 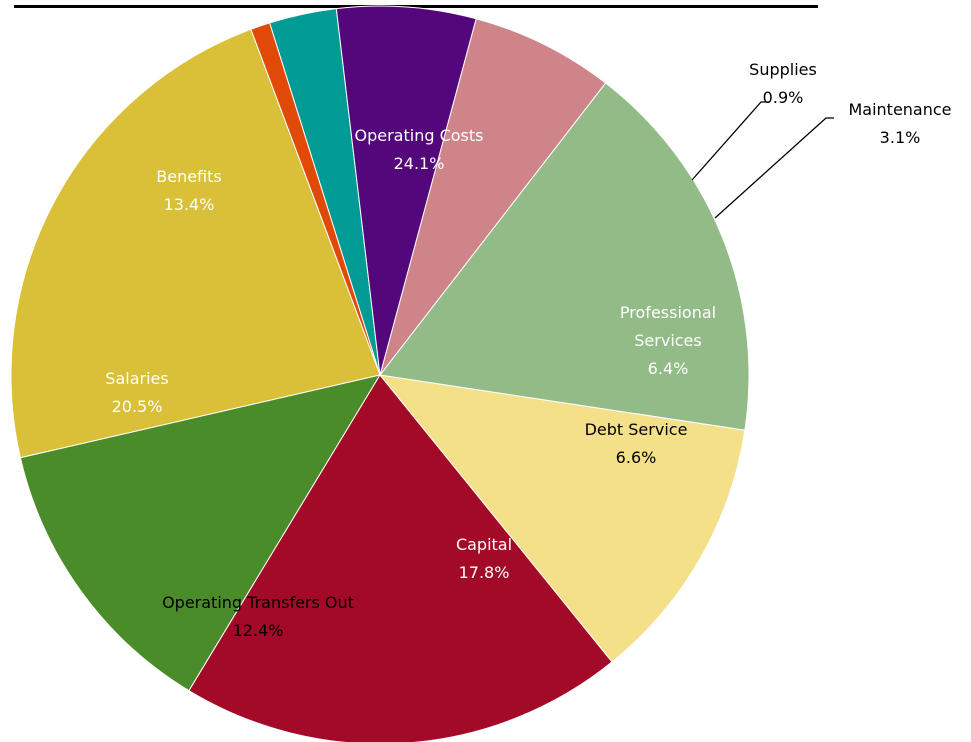 I want to click on slice-label-operating-transfers-out: Operating Transfers Out, so click(x=258, y=602).